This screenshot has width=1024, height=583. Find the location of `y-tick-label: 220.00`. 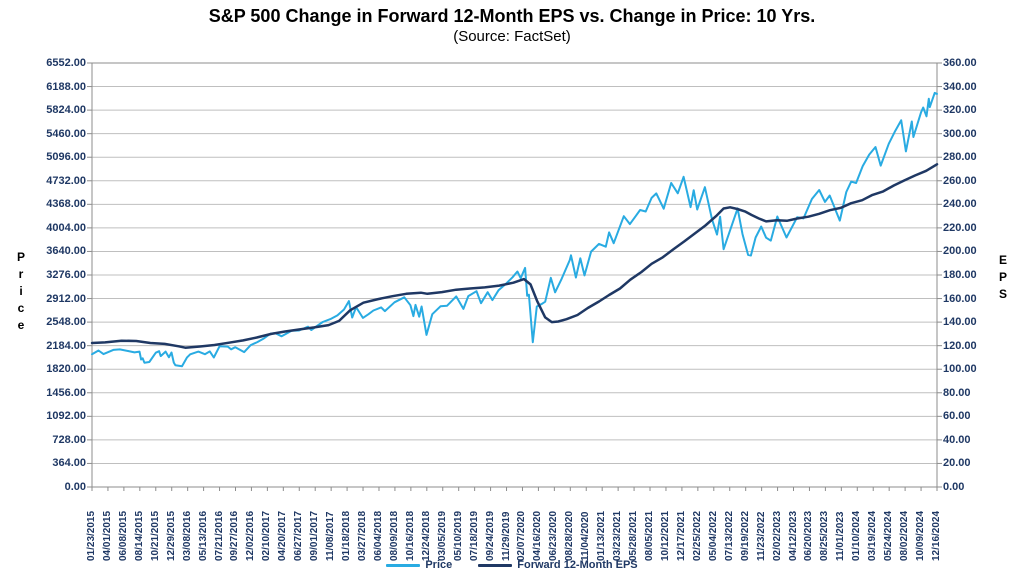

y-tick-label: 220.00 is located at coordinates (960, 227).